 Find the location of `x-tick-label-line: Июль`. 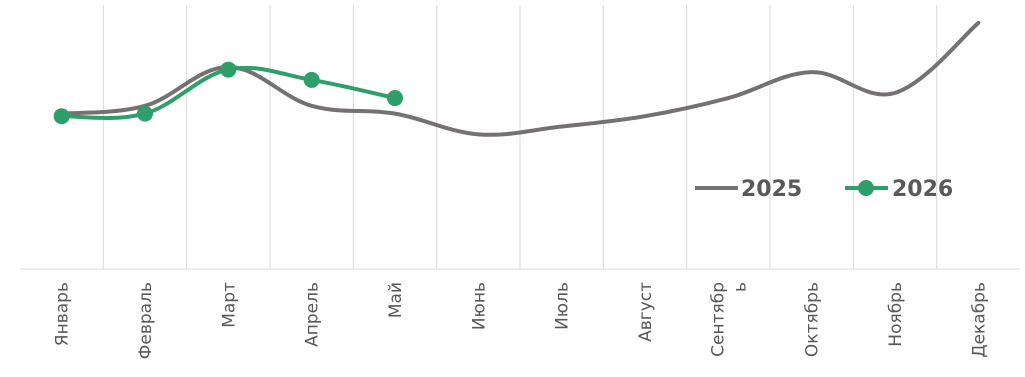

x-tick-label-line: Июль is located at coordinates (563, 306).